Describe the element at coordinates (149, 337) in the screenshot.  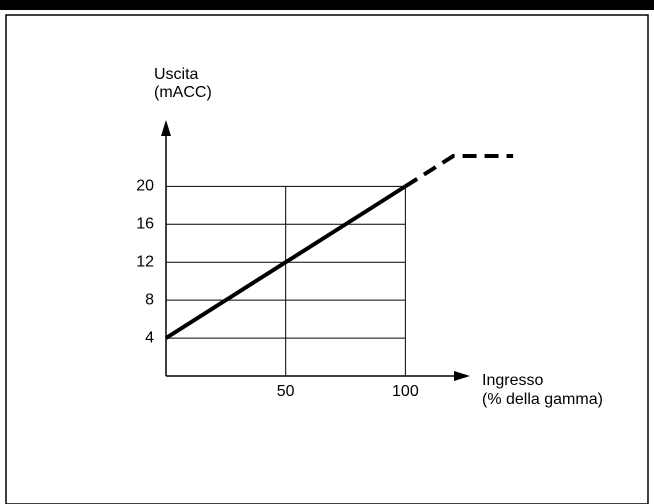
I see `y-tick-label: 4` at that location.